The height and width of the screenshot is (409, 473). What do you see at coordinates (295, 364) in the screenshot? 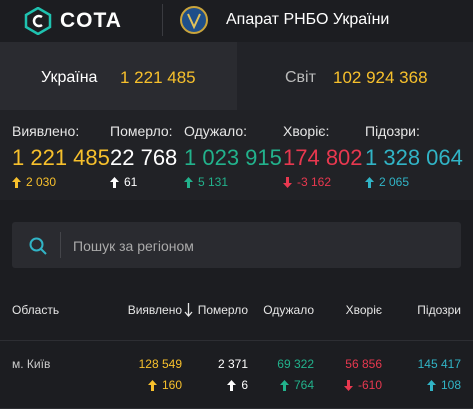
I see `cell-value: 69 322` at bounding box center [295, 364].